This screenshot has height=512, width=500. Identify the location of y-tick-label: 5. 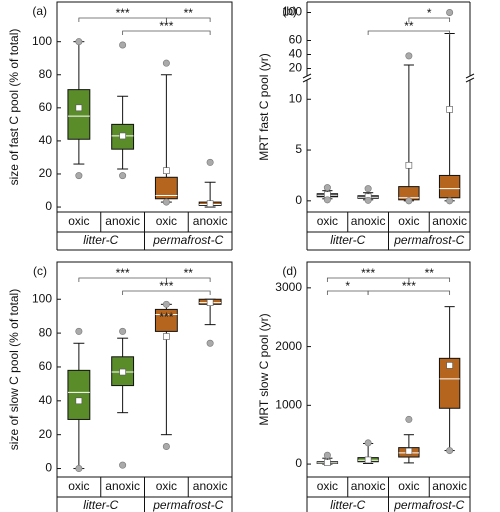
(298, 149).